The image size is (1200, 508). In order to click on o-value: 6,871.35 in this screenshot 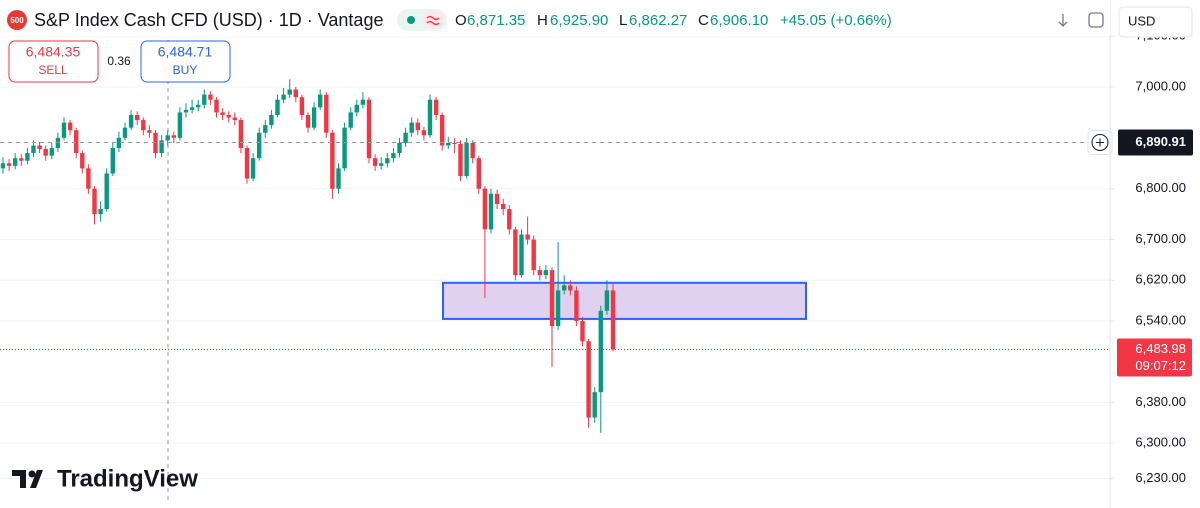, I will do `click(496, 20)`.